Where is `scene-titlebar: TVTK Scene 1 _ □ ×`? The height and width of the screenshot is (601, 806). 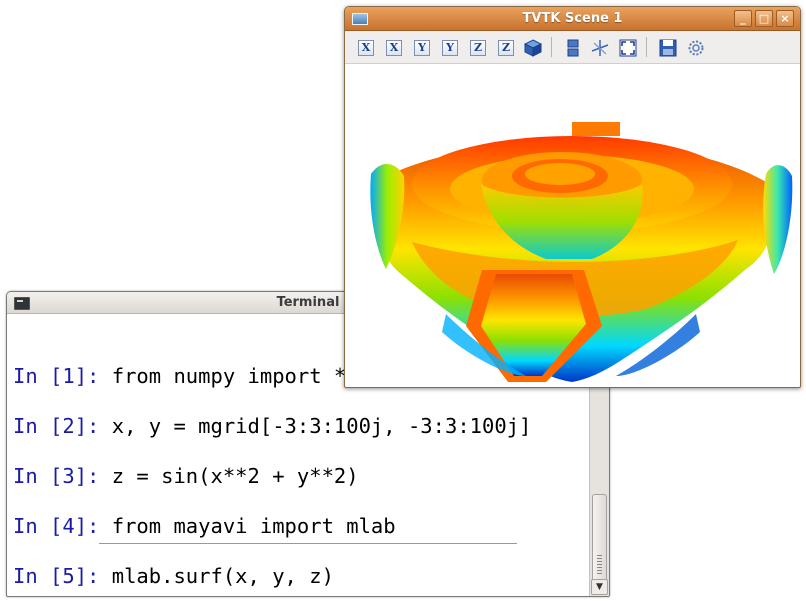
scene-titlebar: TVTK Scene 1 _ □ × is located at coordinates (572, 19).